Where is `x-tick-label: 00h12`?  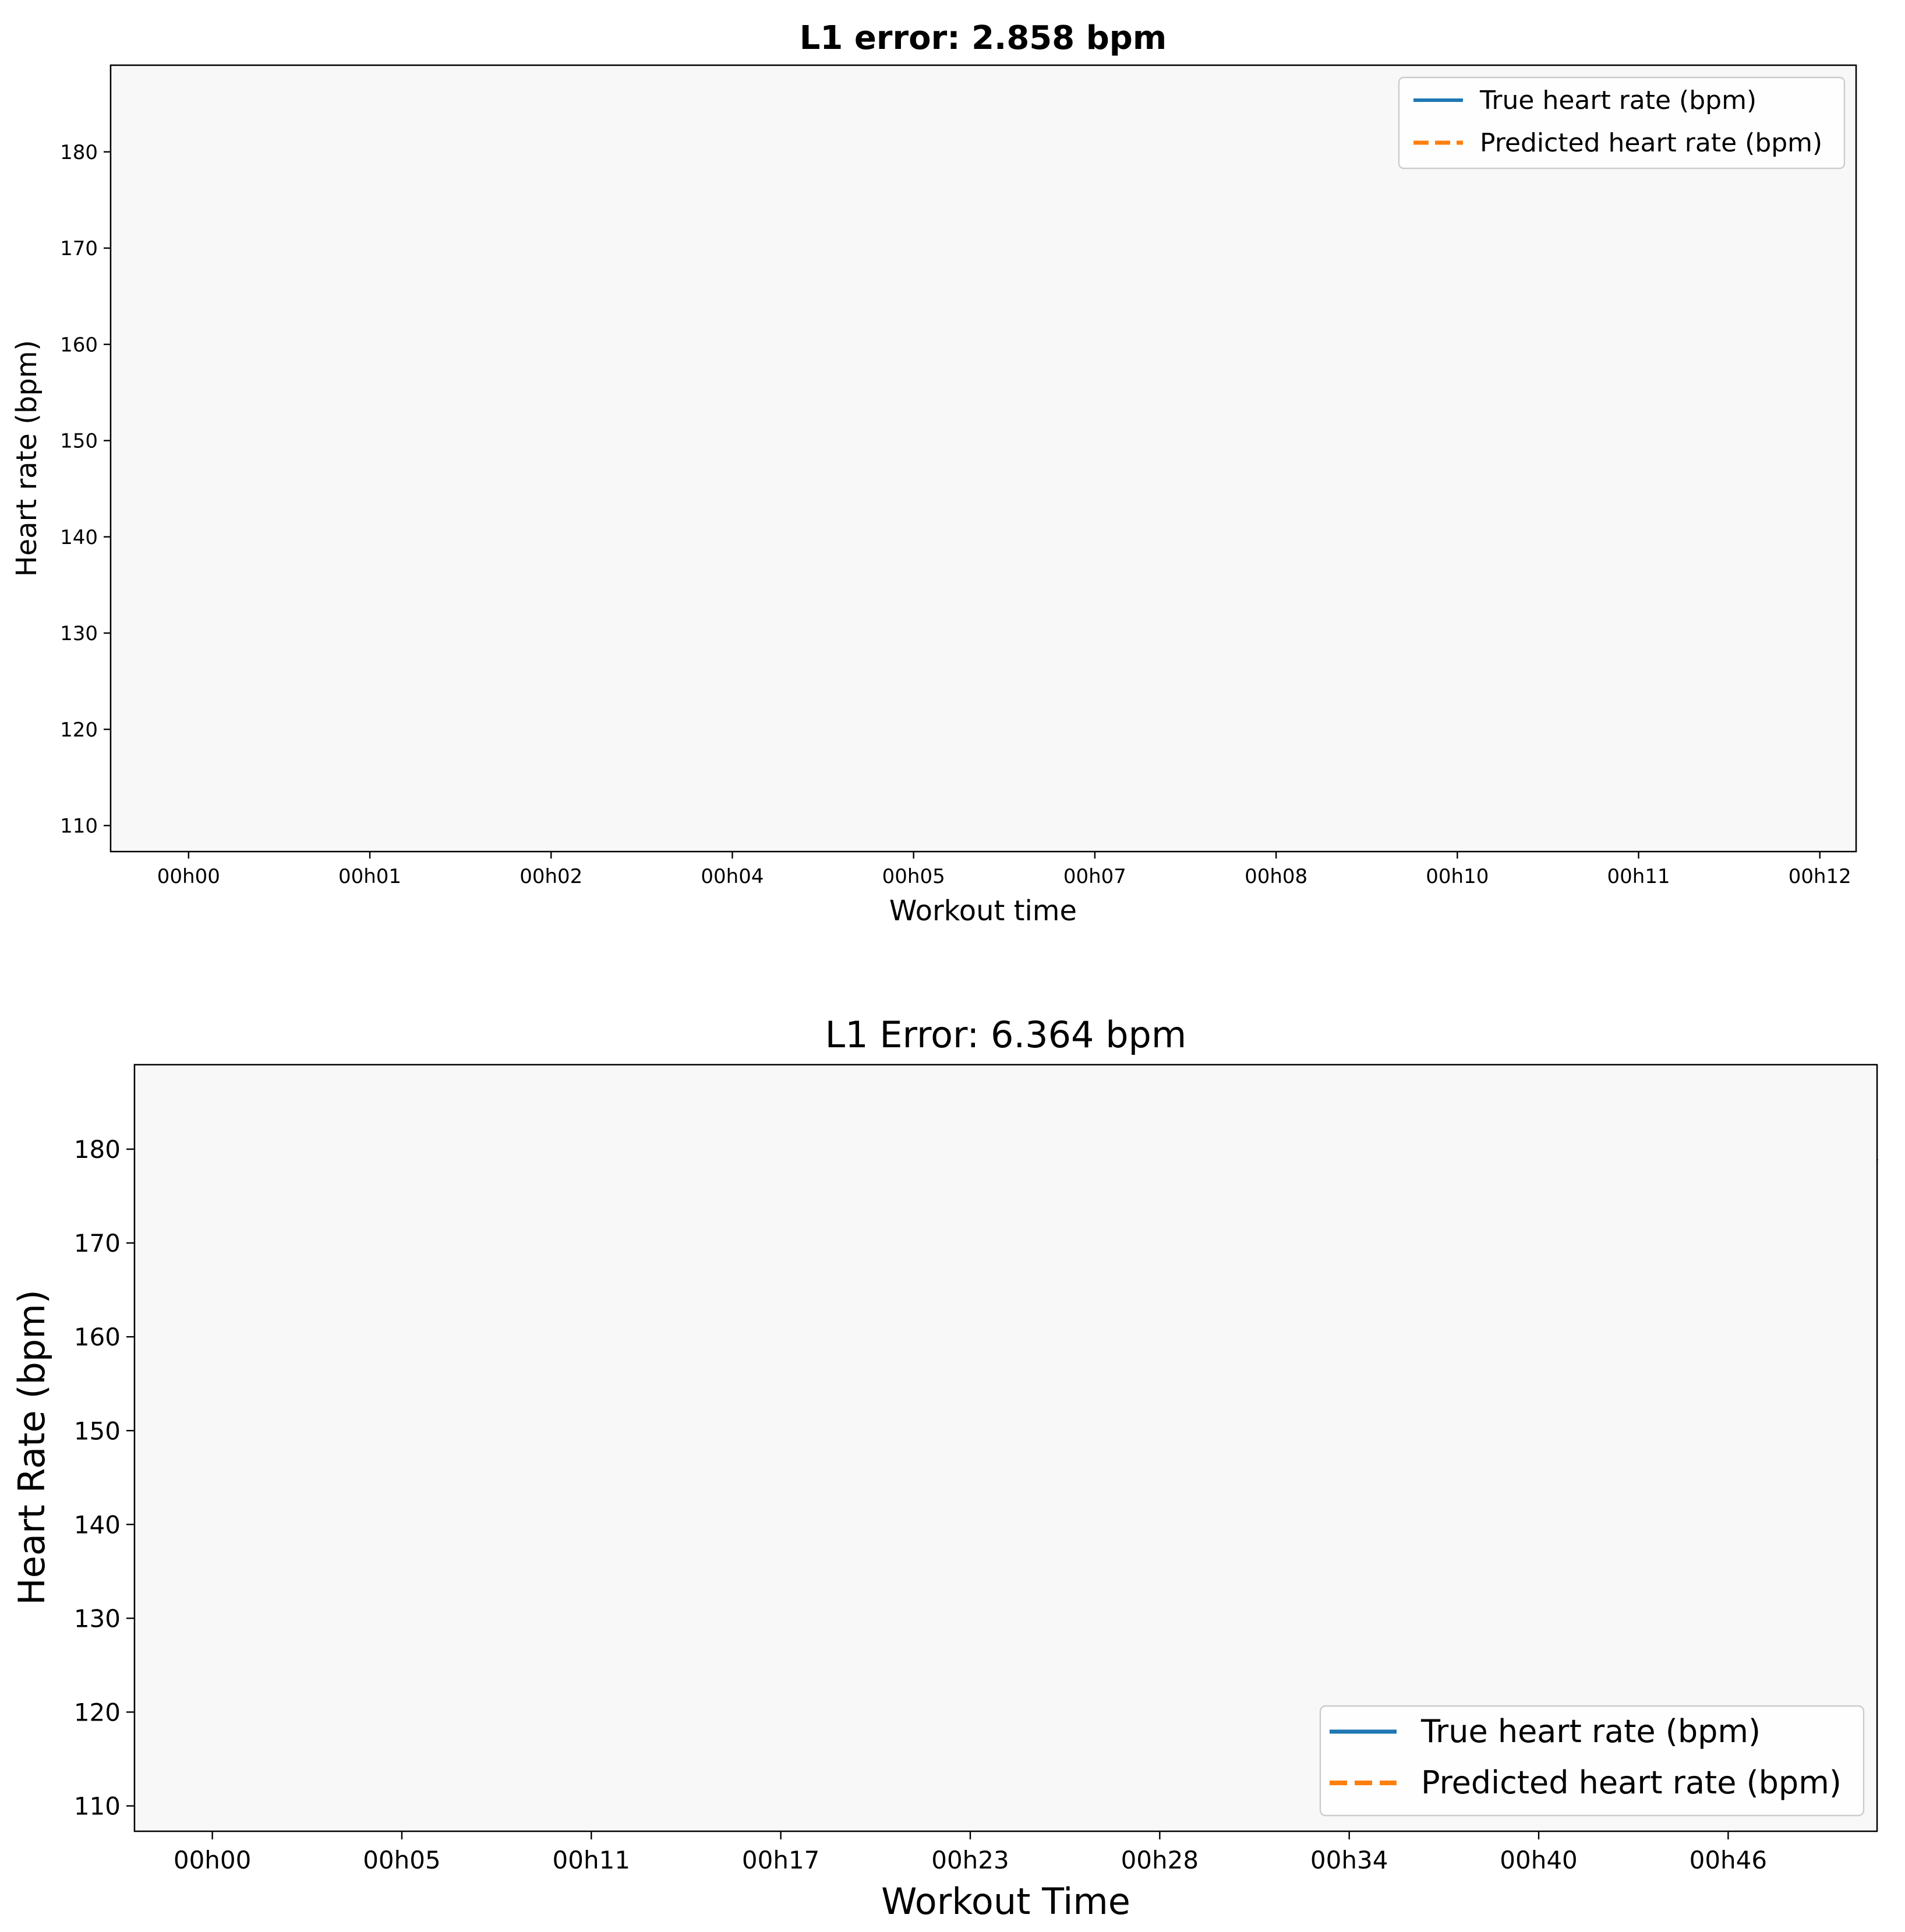 x-tick-label: 00h12 is located at coordinates (1820, 876).